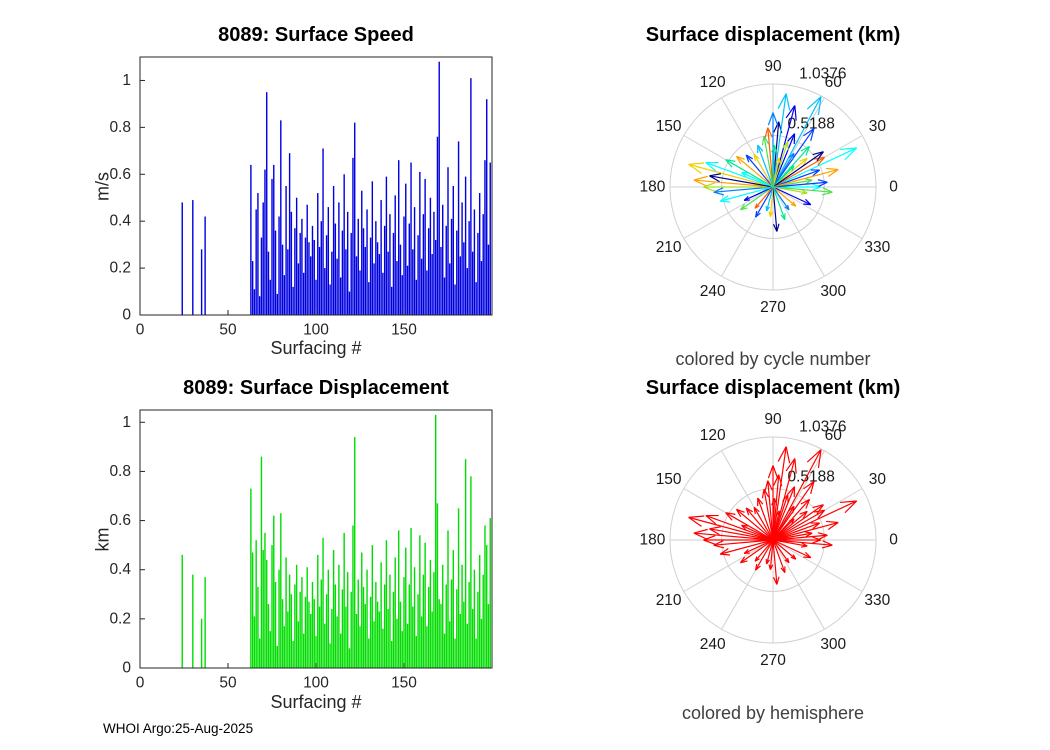 The height and width of the screenshot is (750, 1050). I want to click on surface-displacement-plot: 0 50 100 150 0 0.2 0.4 0.6 0.8 1, so click(301, 550).